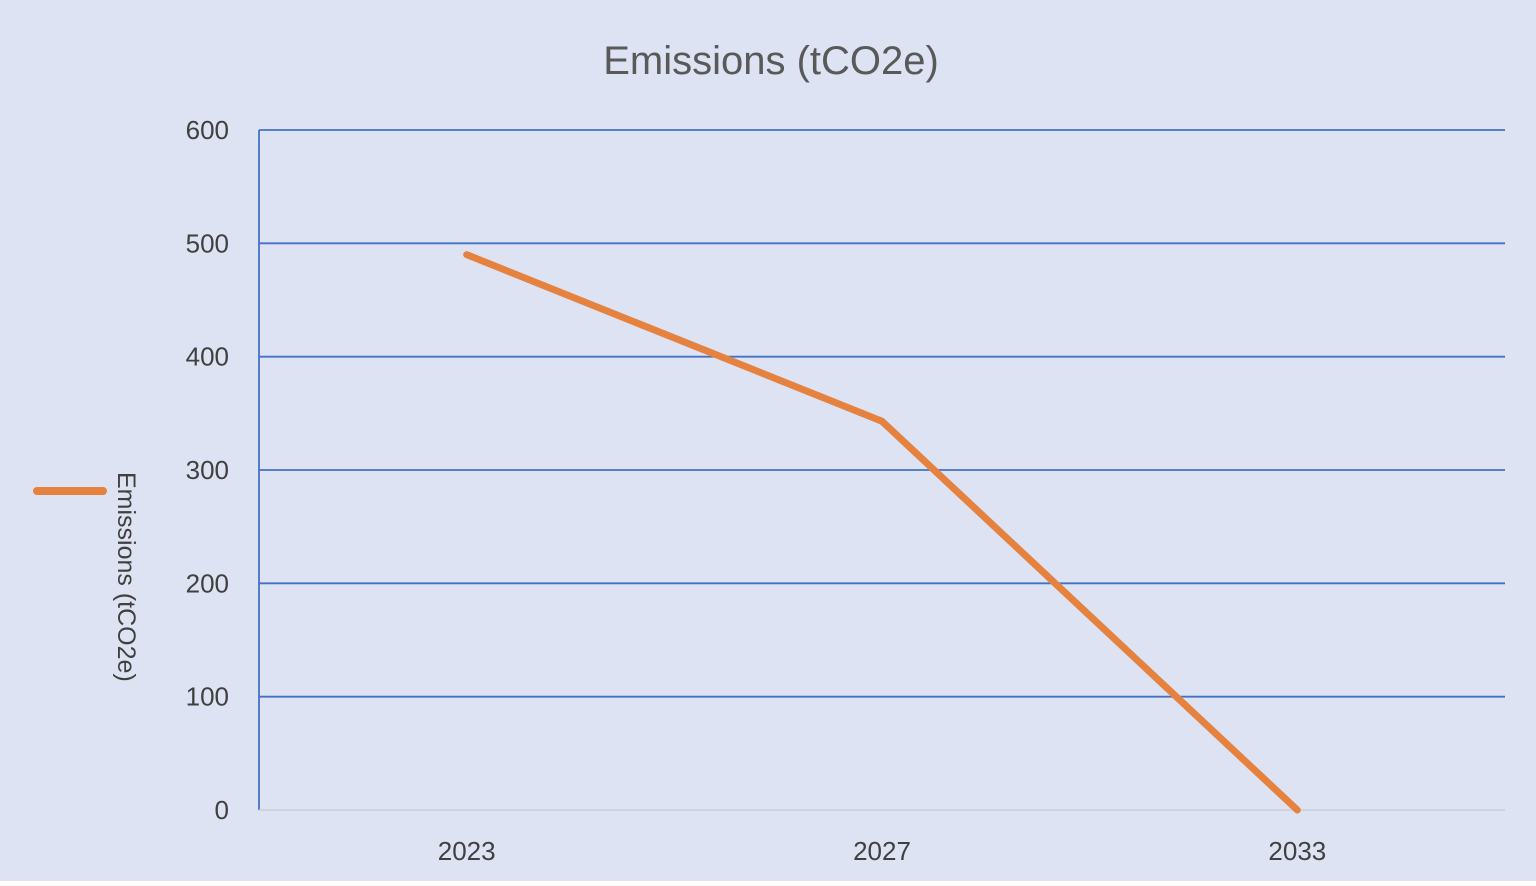  Describe the element at coordinates (467, 851) in the screenshot. I see `x-tick-label: 2023` at that location.